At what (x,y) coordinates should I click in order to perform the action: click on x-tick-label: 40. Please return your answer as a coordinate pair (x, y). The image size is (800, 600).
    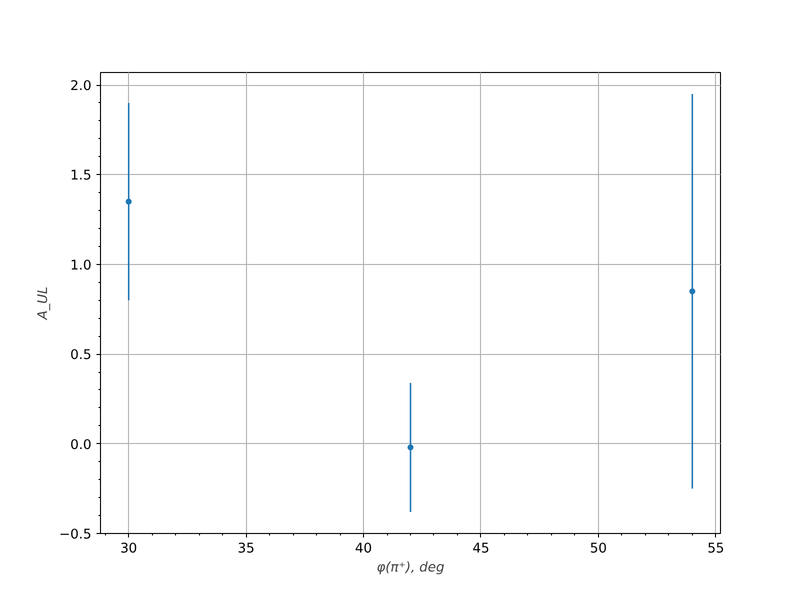
    Looking at the image, I should click on (363, 549).